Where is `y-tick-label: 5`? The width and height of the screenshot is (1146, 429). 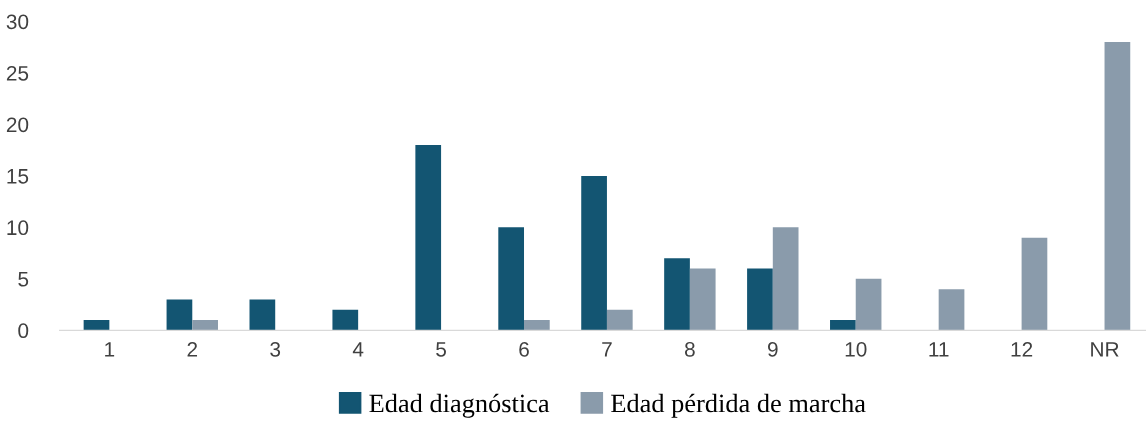
y-tick-label: 5 is located at coordinates (23, 279).